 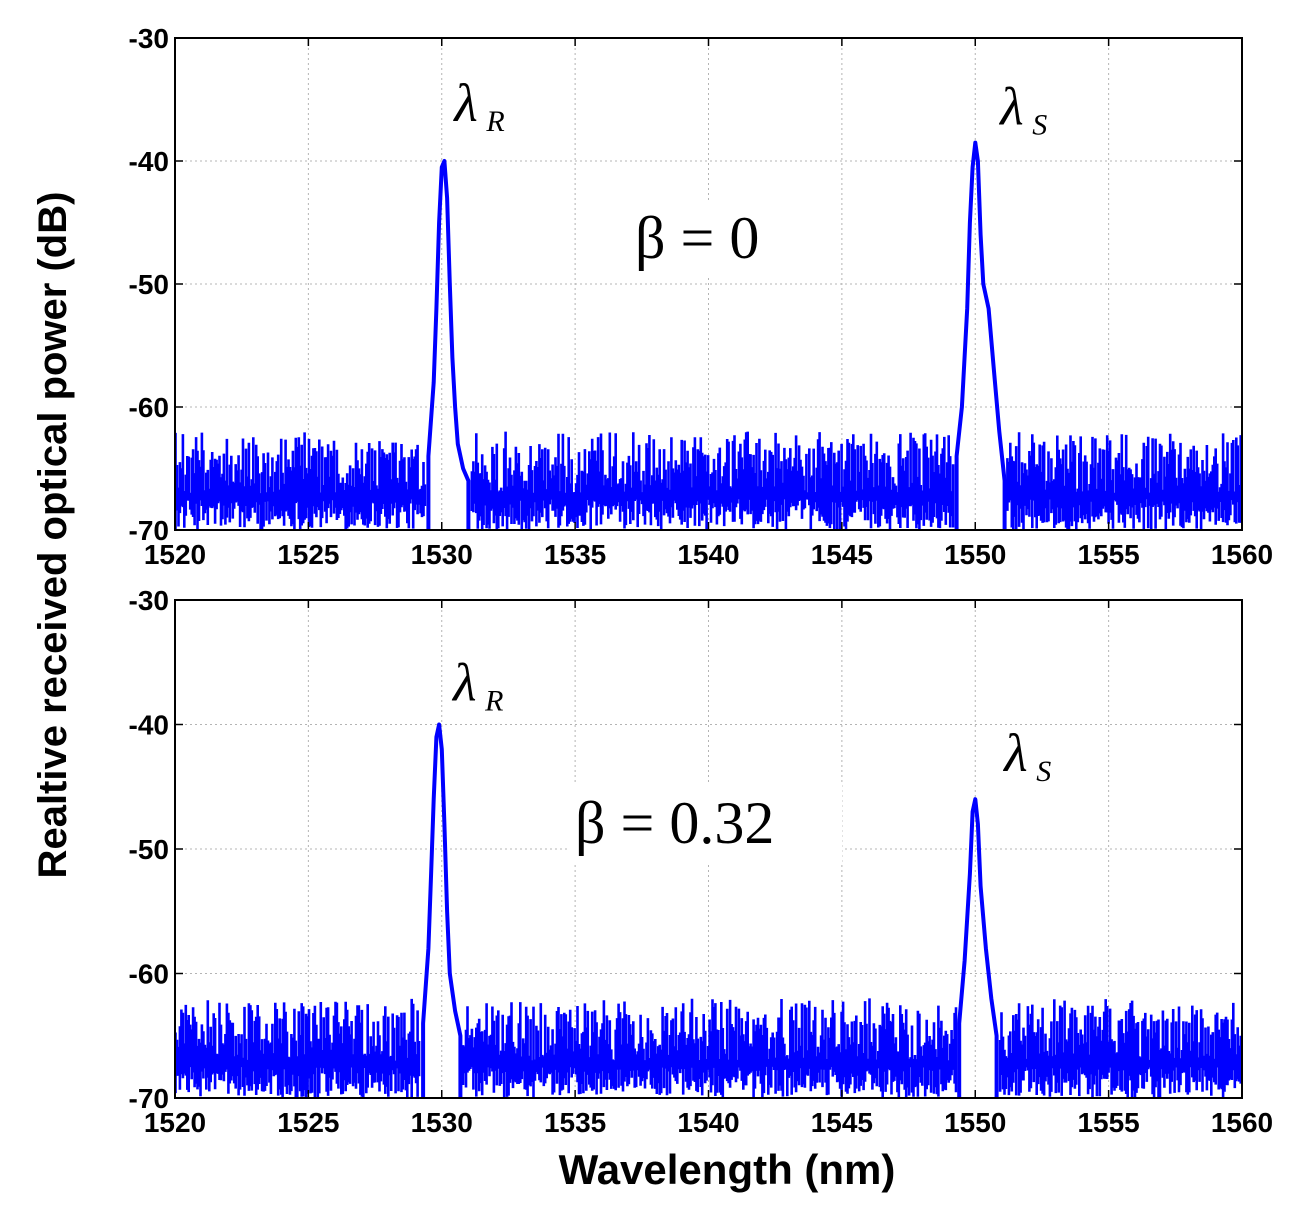 What do you see at coordinates (53, 535) in the screenshot?
I see `y-axis-label: Realtive received optical power (dB)` at bounding box center [53, 535].